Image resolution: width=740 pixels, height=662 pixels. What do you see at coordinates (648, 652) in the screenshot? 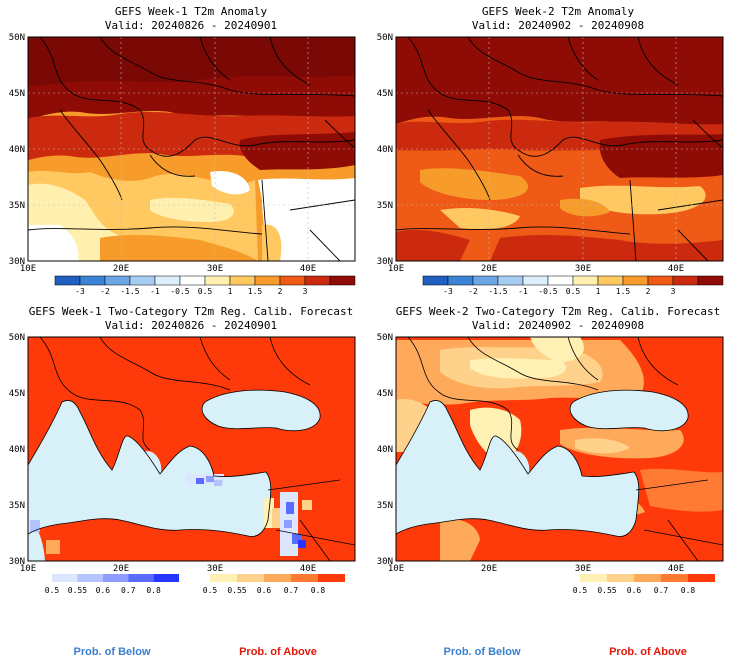
I see `legend-prob-above: Prob. of Above` at bounding box center [648, 652].